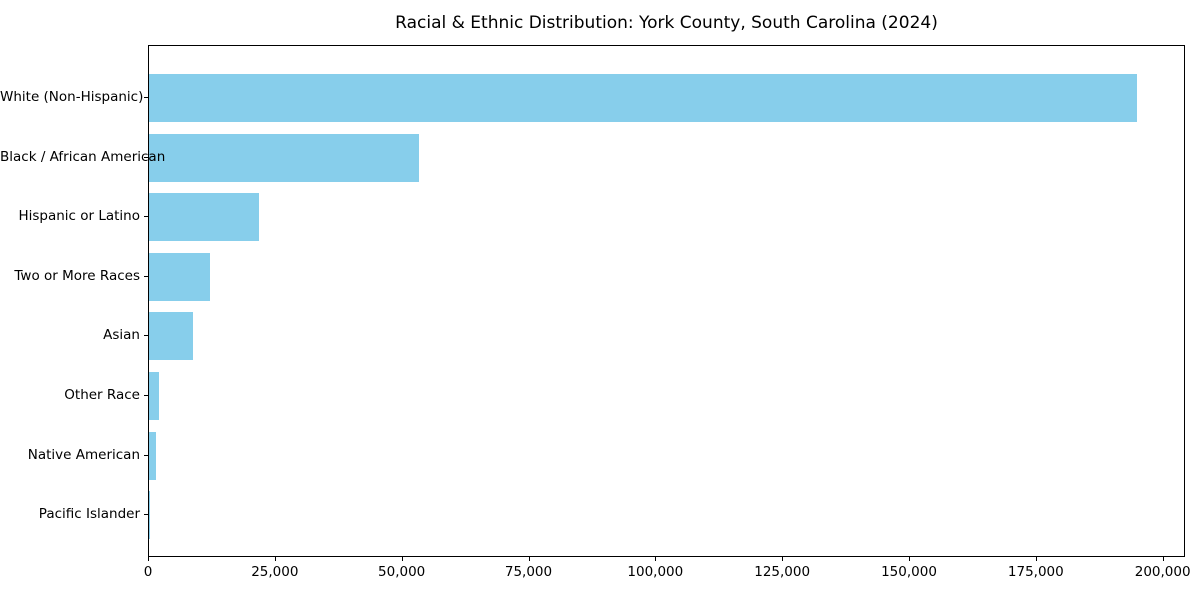  What do you see at coordinates (77, 275) in the screenshot?
I see `y-tick-label: Two or More Races` at bounding box center [77, 275].